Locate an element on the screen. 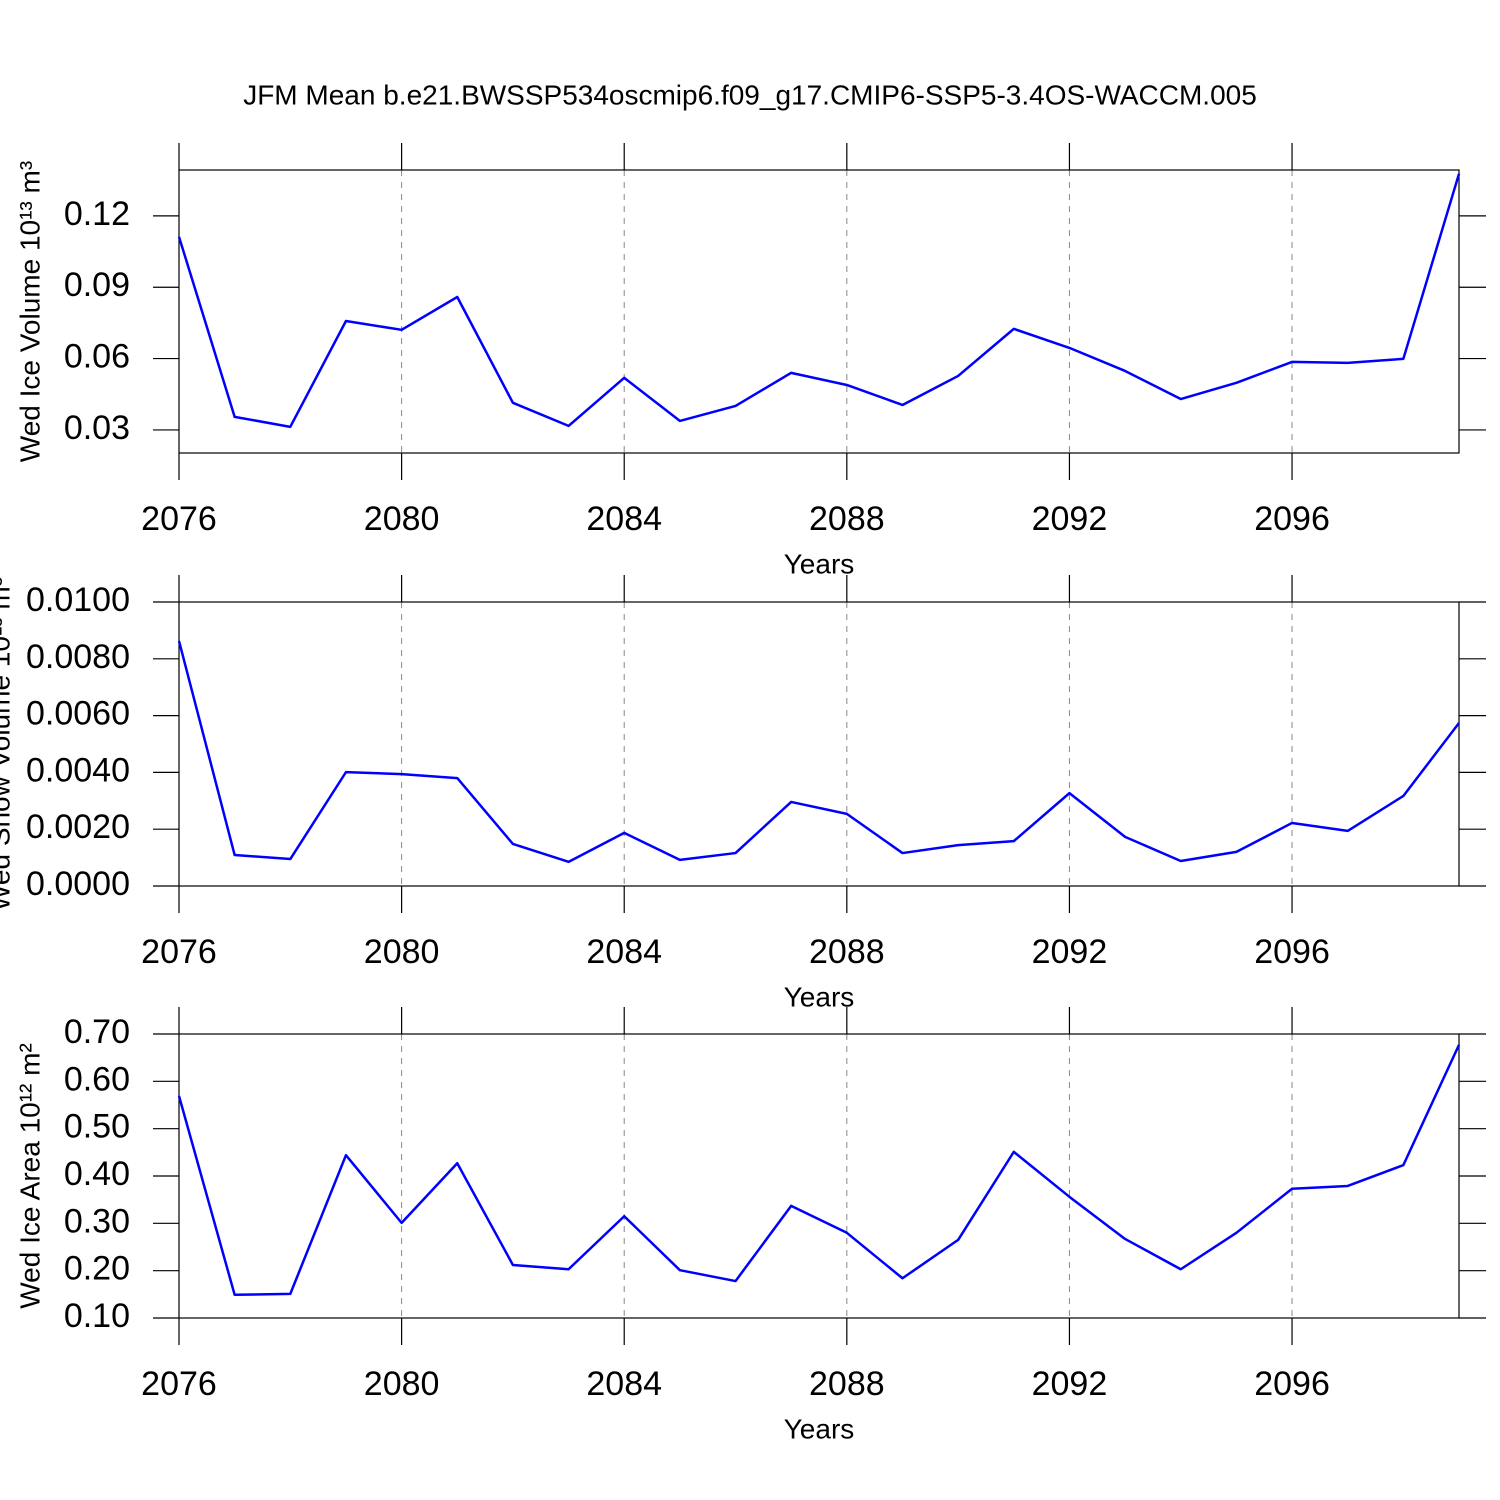 This screenshot has width=1500, height=1500. y-tick-label: 0.10 is located at coordinates (97, 1316).